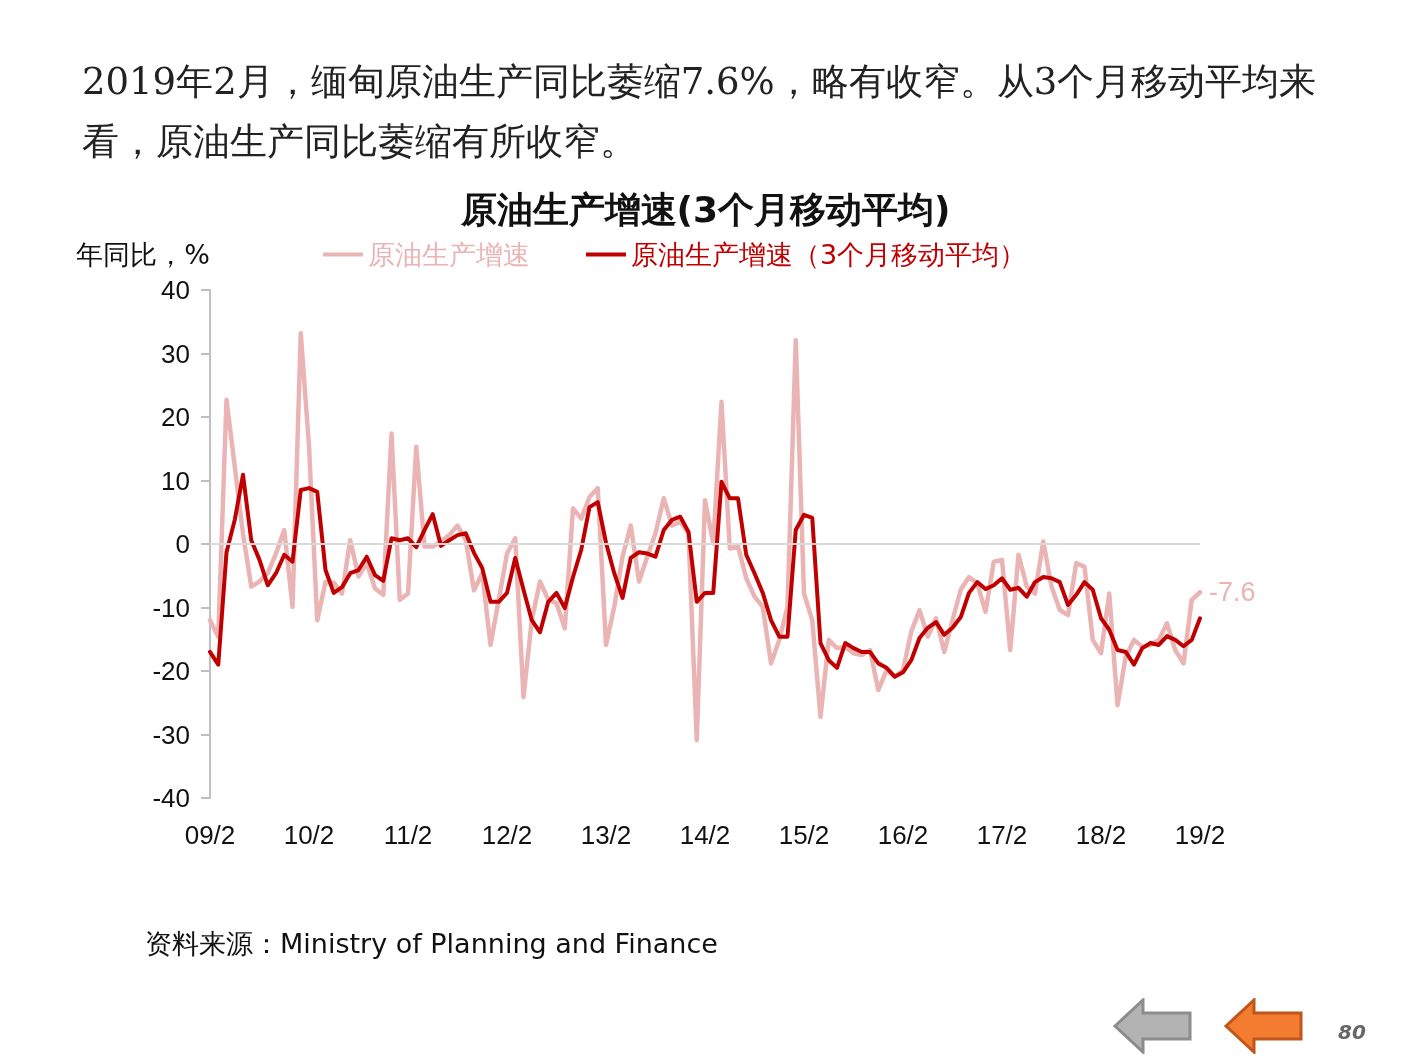  What do you see at coordinates (175, 417) in the screenshot?
I see `y-tick-label: 20` at bounding box center [175, 417].